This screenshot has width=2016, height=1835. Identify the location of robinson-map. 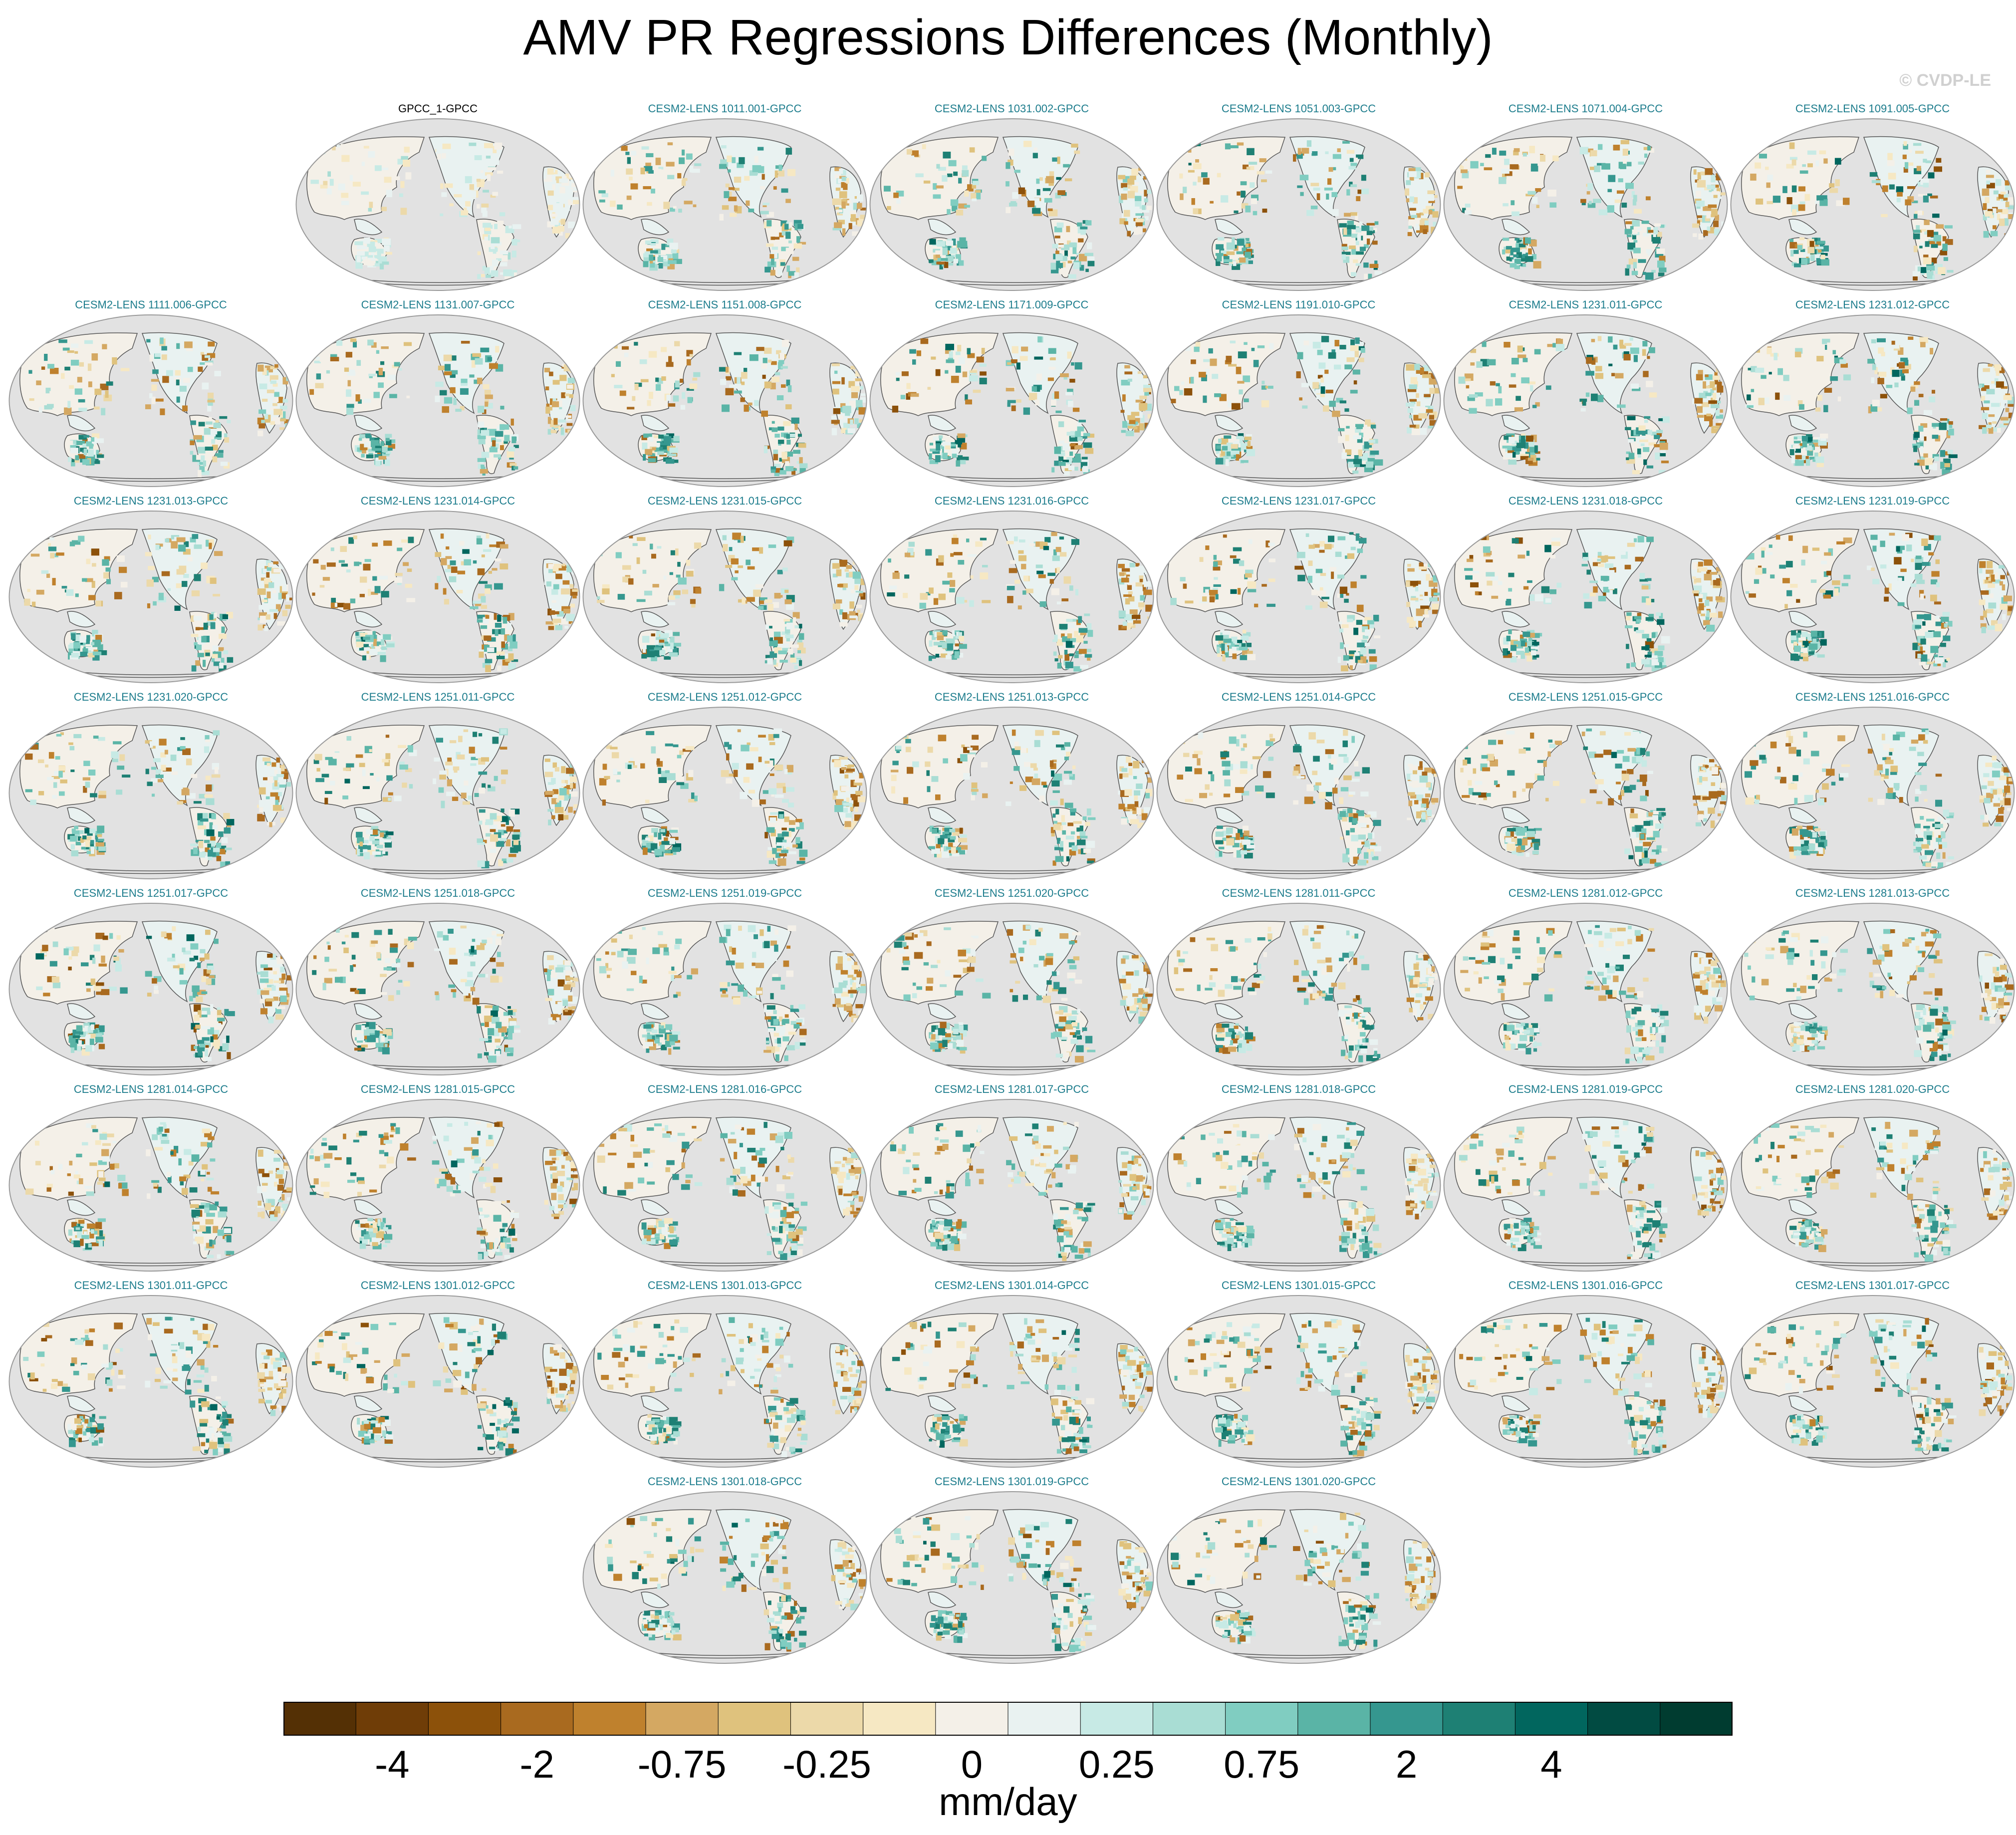
(1011, 597).